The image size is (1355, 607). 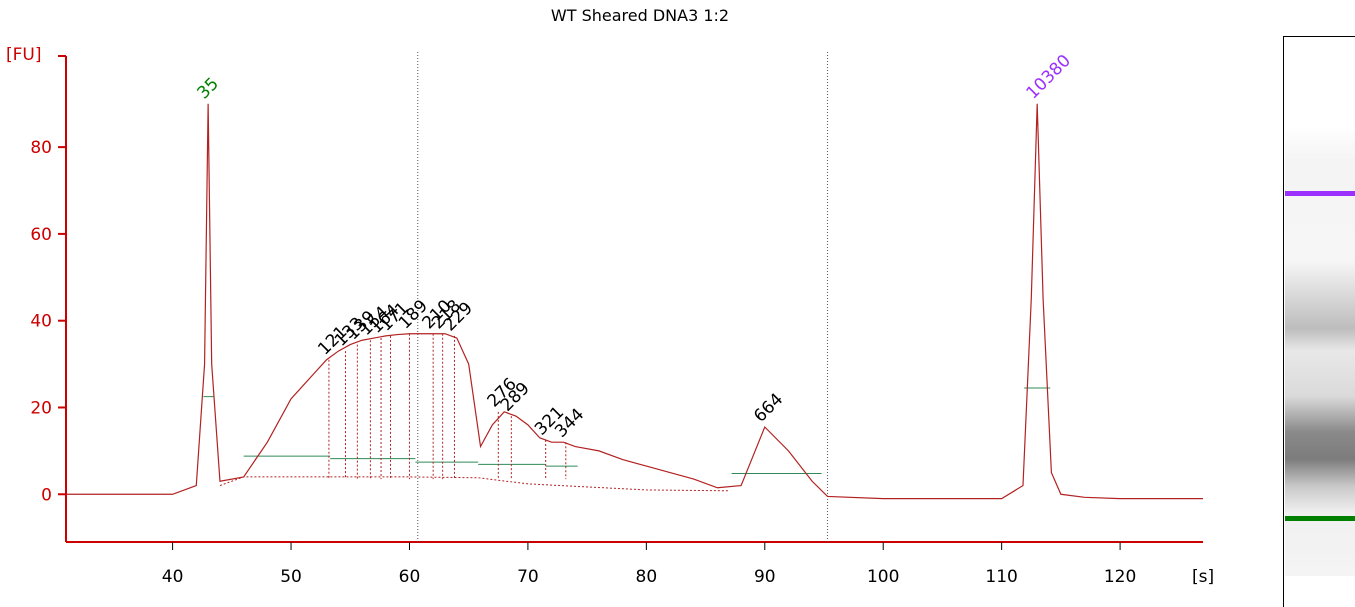 What do you see at coordinates (1320, 193) in the screenshot?
I see `upper-marker-band` at bounding box center [1320, 193].